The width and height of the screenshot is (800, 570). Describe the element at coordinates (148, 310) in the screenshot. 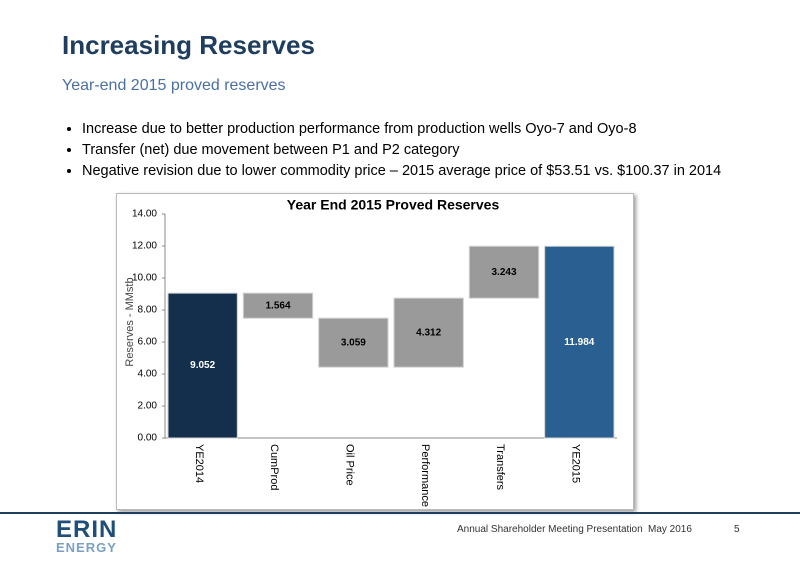

I see `y-tick-label: 8.00` at that location.